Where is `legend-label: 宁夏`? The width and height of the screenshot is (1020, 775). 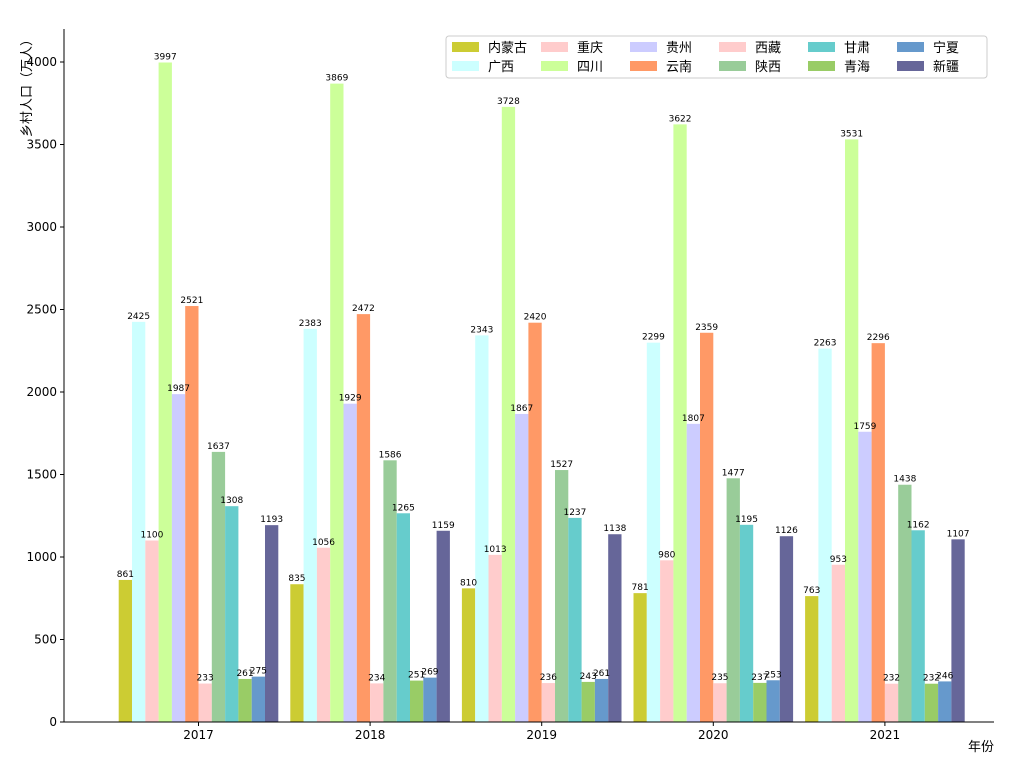
legend-label: 宁夏 is located at coordinates (946, 48).